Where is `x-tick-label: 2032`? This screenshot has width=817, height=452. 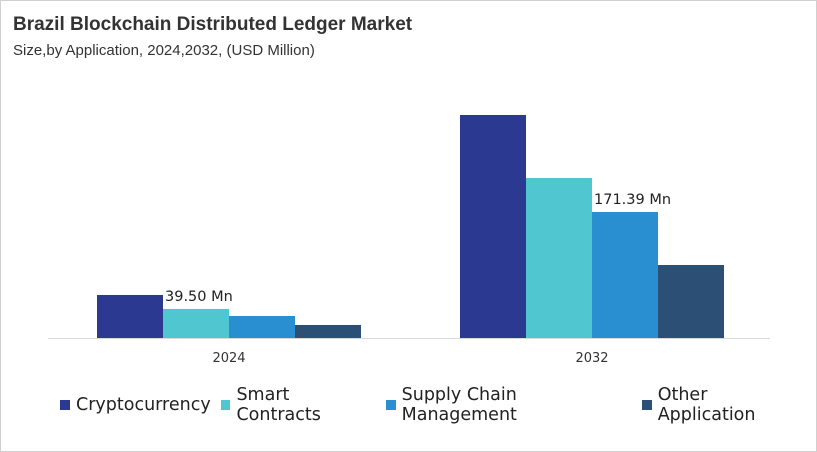
x-tick-label: 2032 is located at coordinates (591, 358).